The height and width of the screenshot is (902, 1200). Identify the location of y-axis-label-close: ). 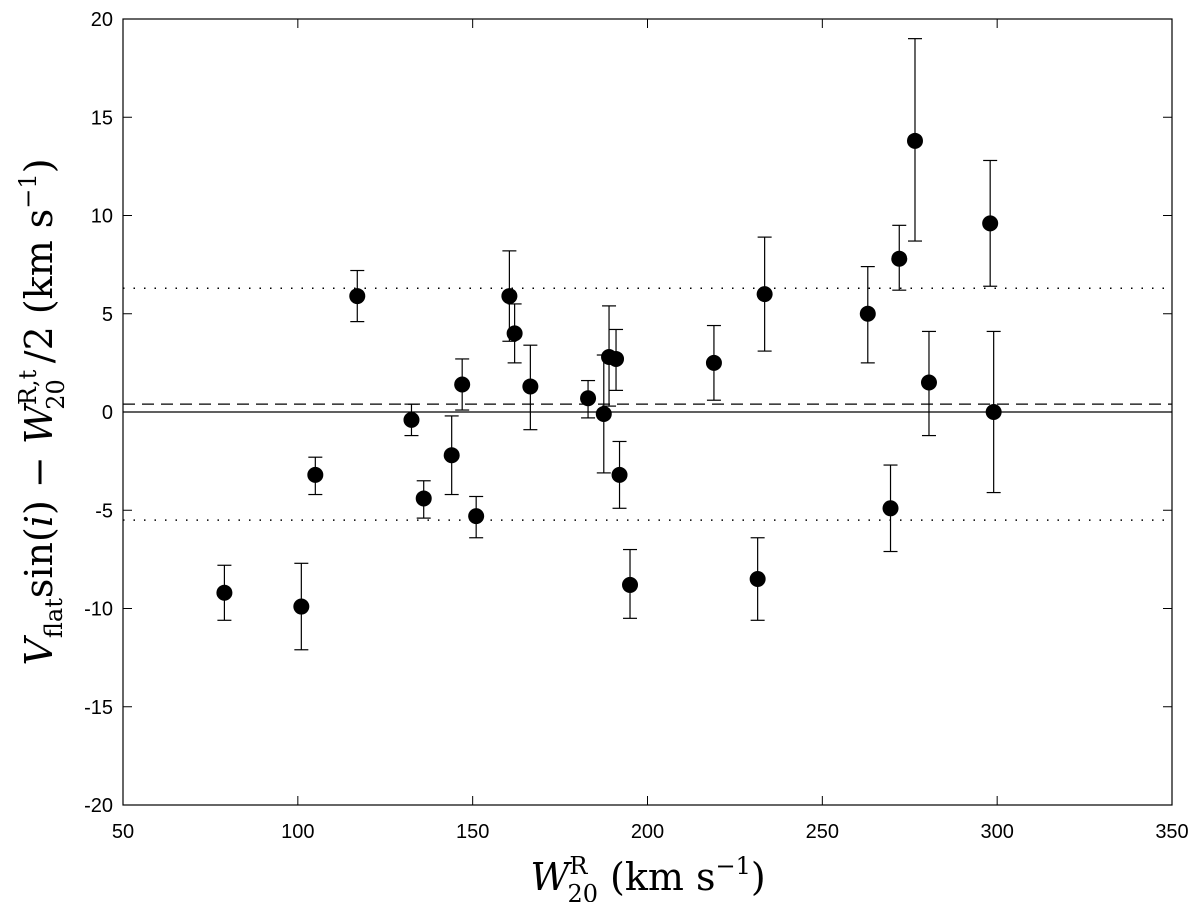
(39, 165).